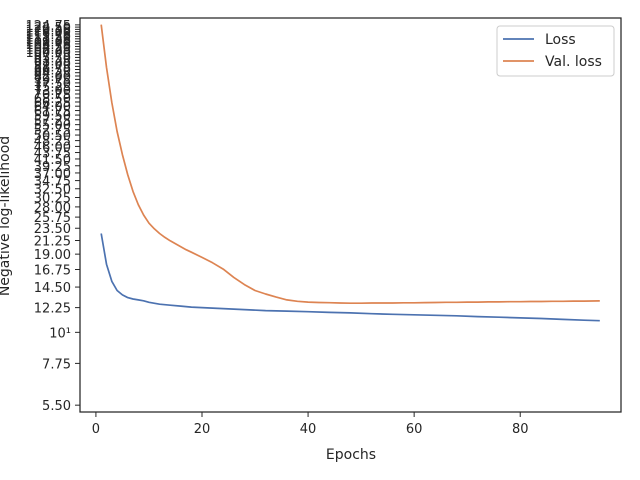 This screenshot has width=640, height=480. What do you see at coordinates (52, 116) in the screenshot?
I see `y-tick-label: 59.50` at bounding box center [52, 116].